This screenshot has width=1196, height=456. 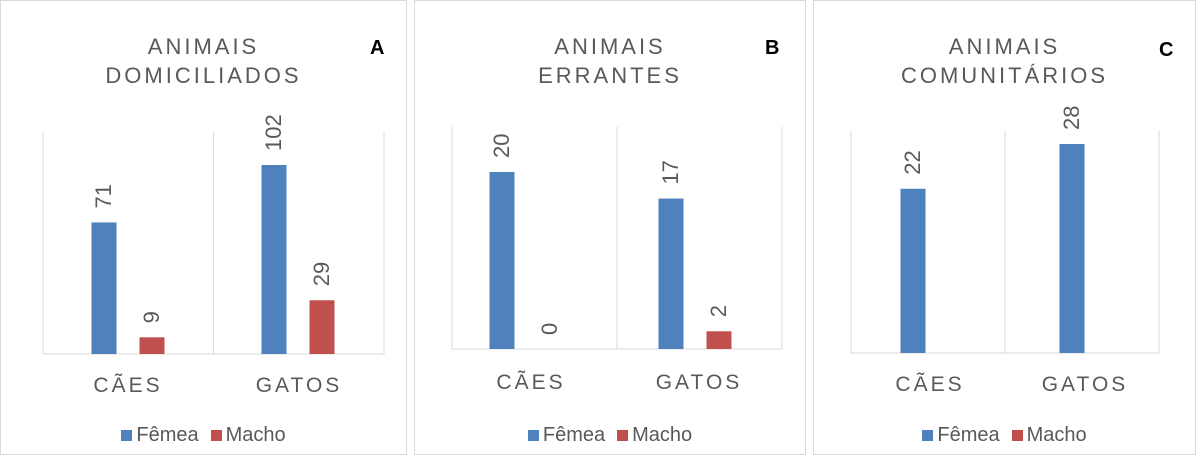 I want to click on panel-letter: A, so click(x=377, y=48).